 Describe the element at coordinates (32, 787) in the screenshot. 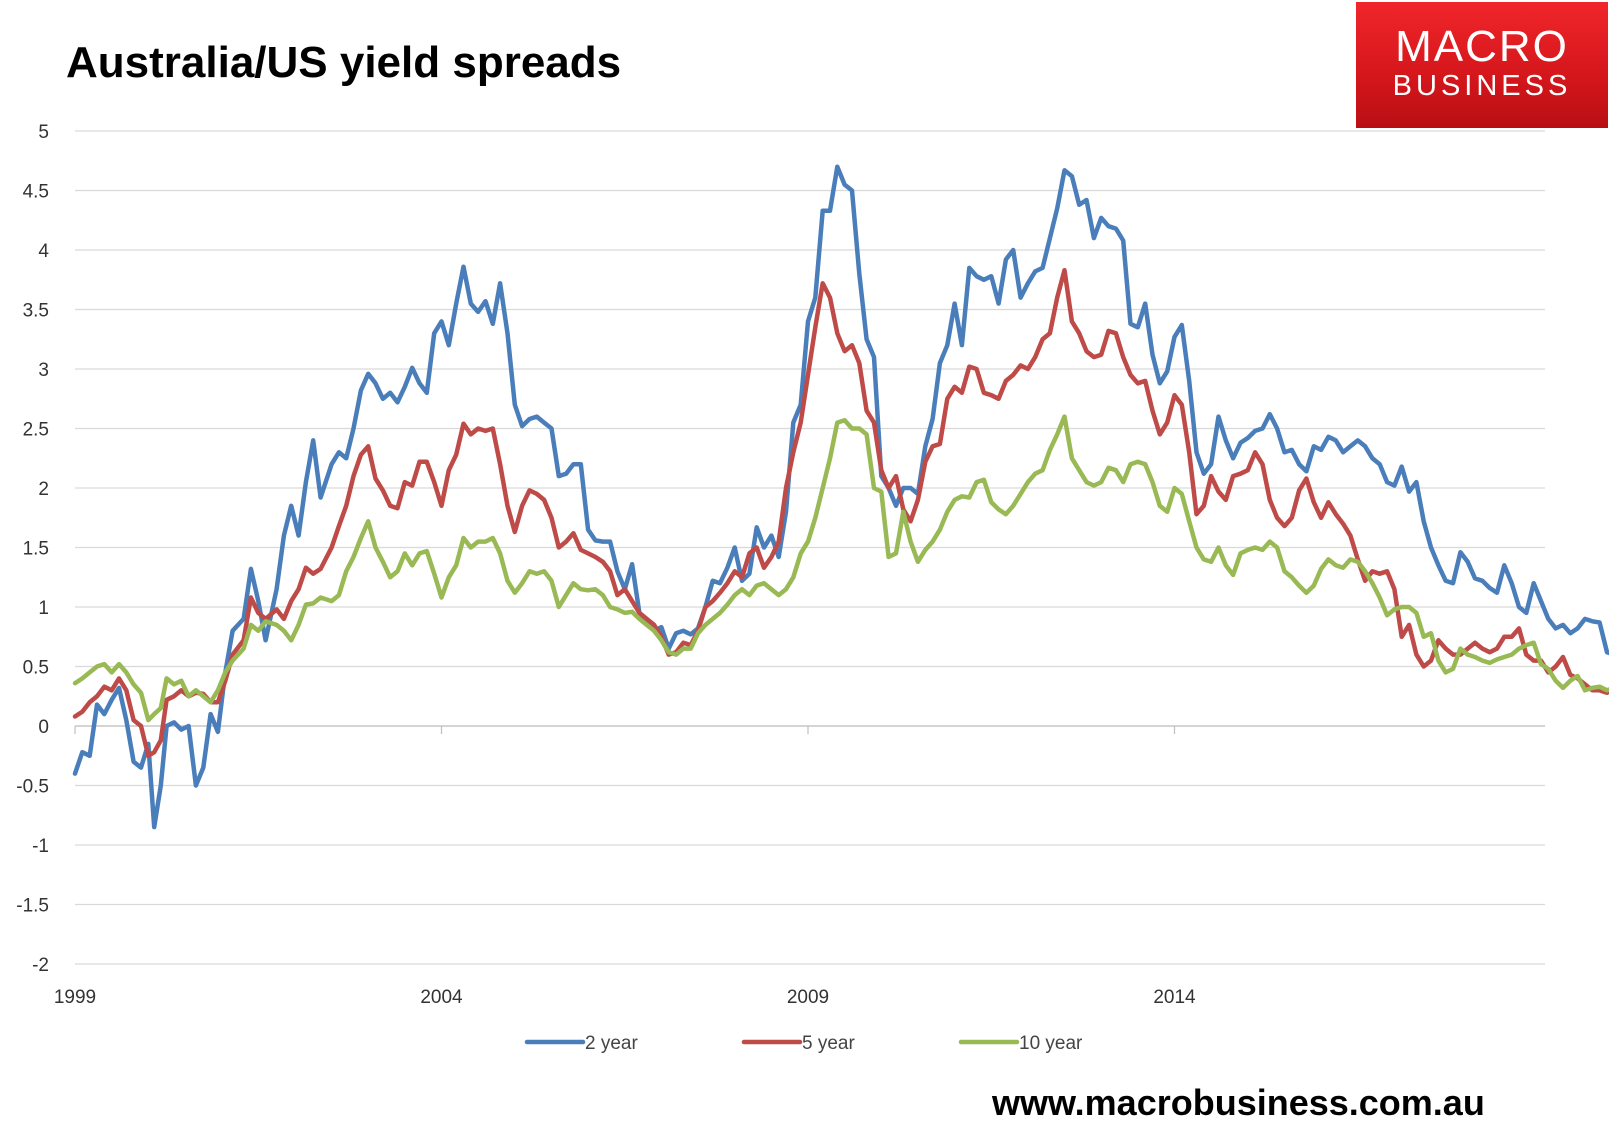

I see `y-tick-label: -0.5` at that location.